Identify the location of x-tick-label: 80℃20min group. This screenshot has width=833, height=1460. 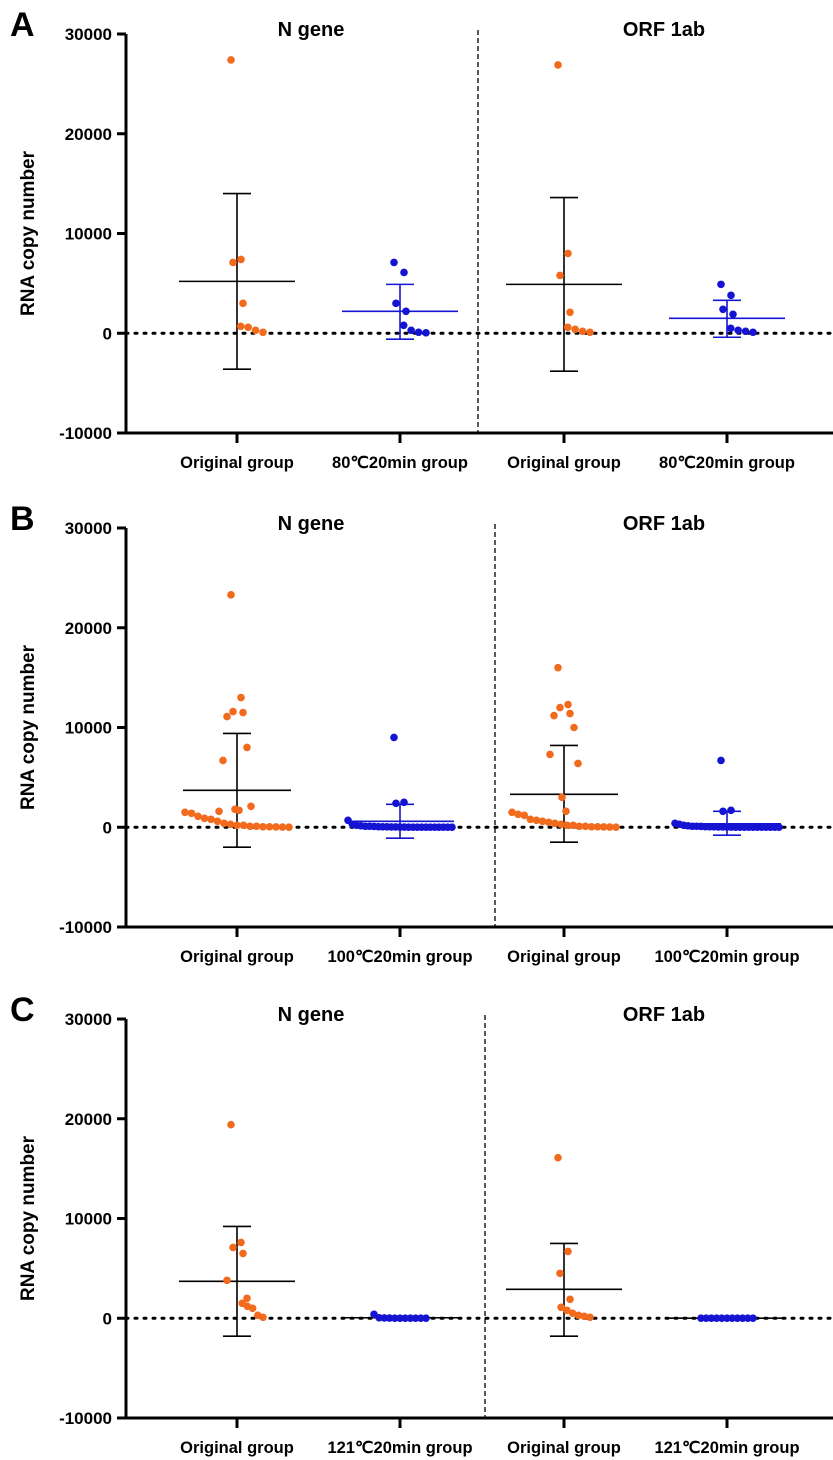
(727, 463).